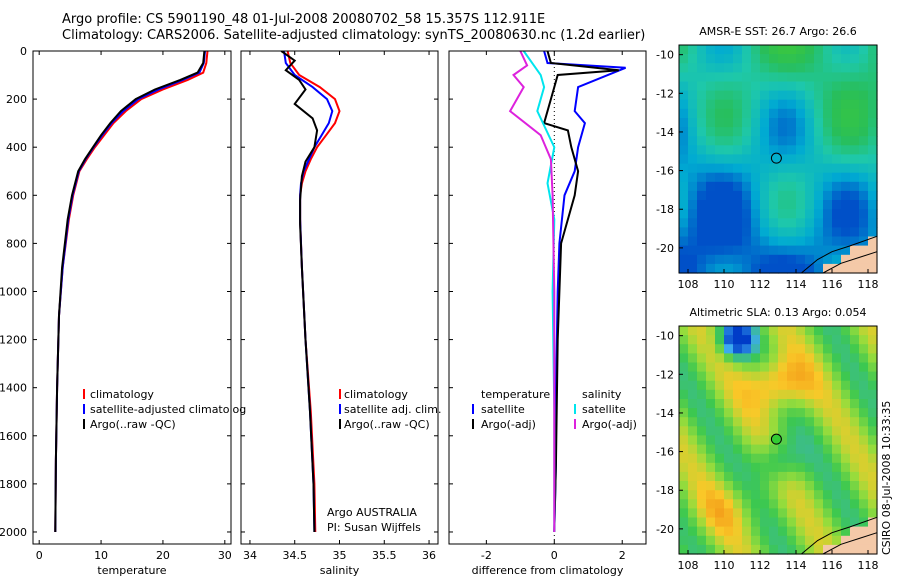 The width and height of the screenshot is (900, 580). I want to click on legend-title: salinity, so click(602, 394).